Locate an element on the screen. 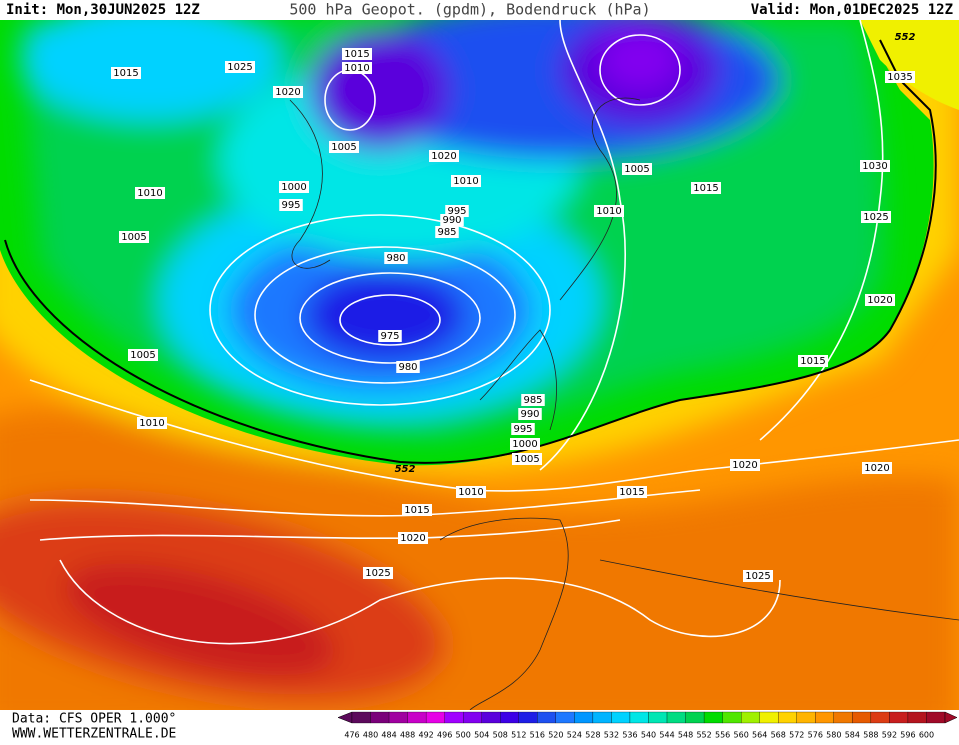  contour-label: 1015 is located at coordinates (416, 510).